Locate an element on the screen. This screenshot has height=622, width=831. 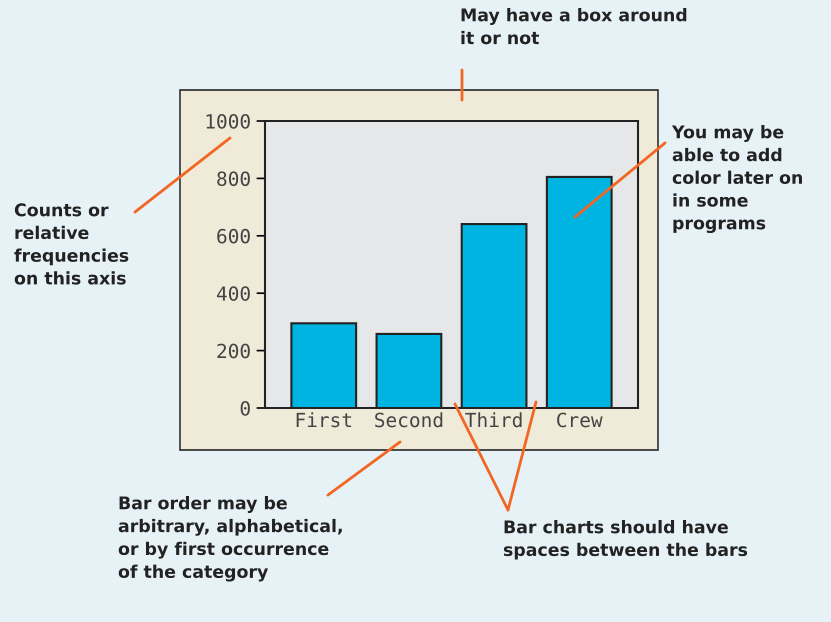
y-tick-label: 0 is located at coordinates (245, 408).